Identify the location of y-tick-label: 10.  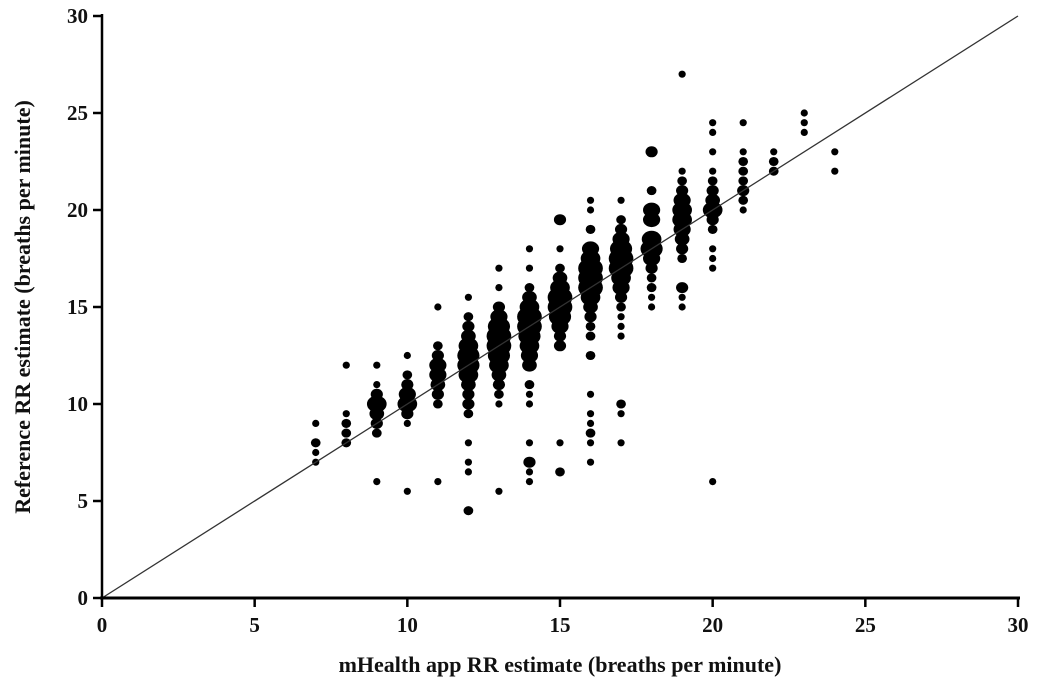
(77, 404).